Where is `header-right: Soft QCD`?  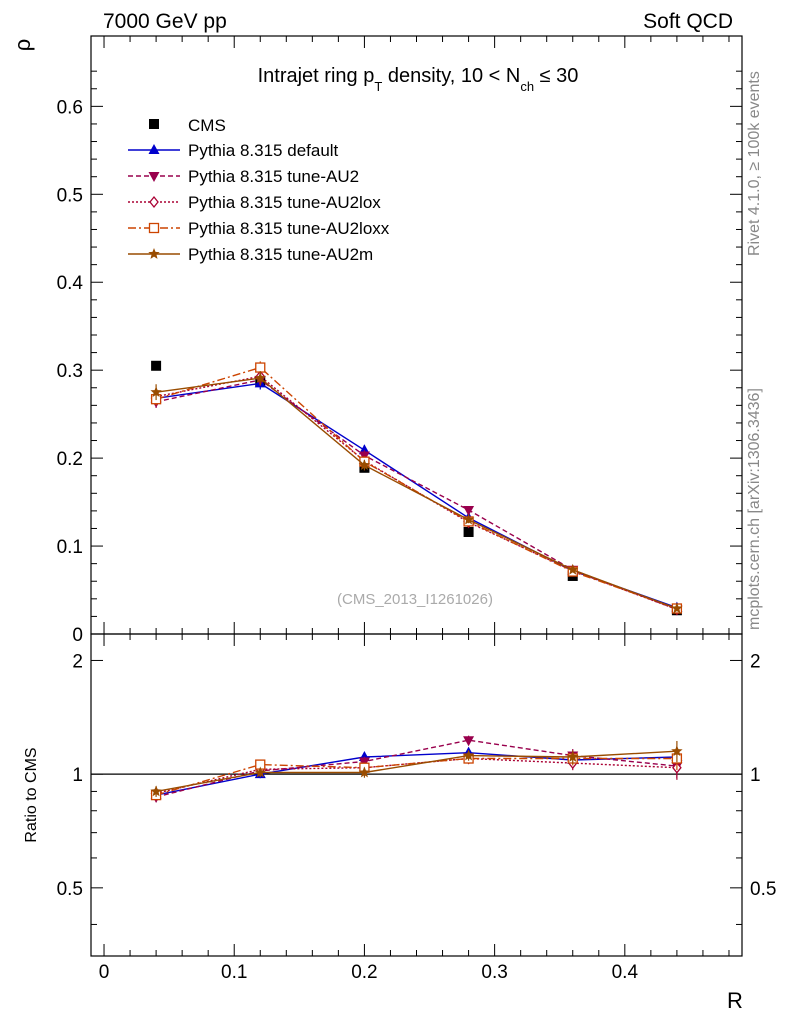 header-right: Soft QCD is located at coordinates (688, 21).